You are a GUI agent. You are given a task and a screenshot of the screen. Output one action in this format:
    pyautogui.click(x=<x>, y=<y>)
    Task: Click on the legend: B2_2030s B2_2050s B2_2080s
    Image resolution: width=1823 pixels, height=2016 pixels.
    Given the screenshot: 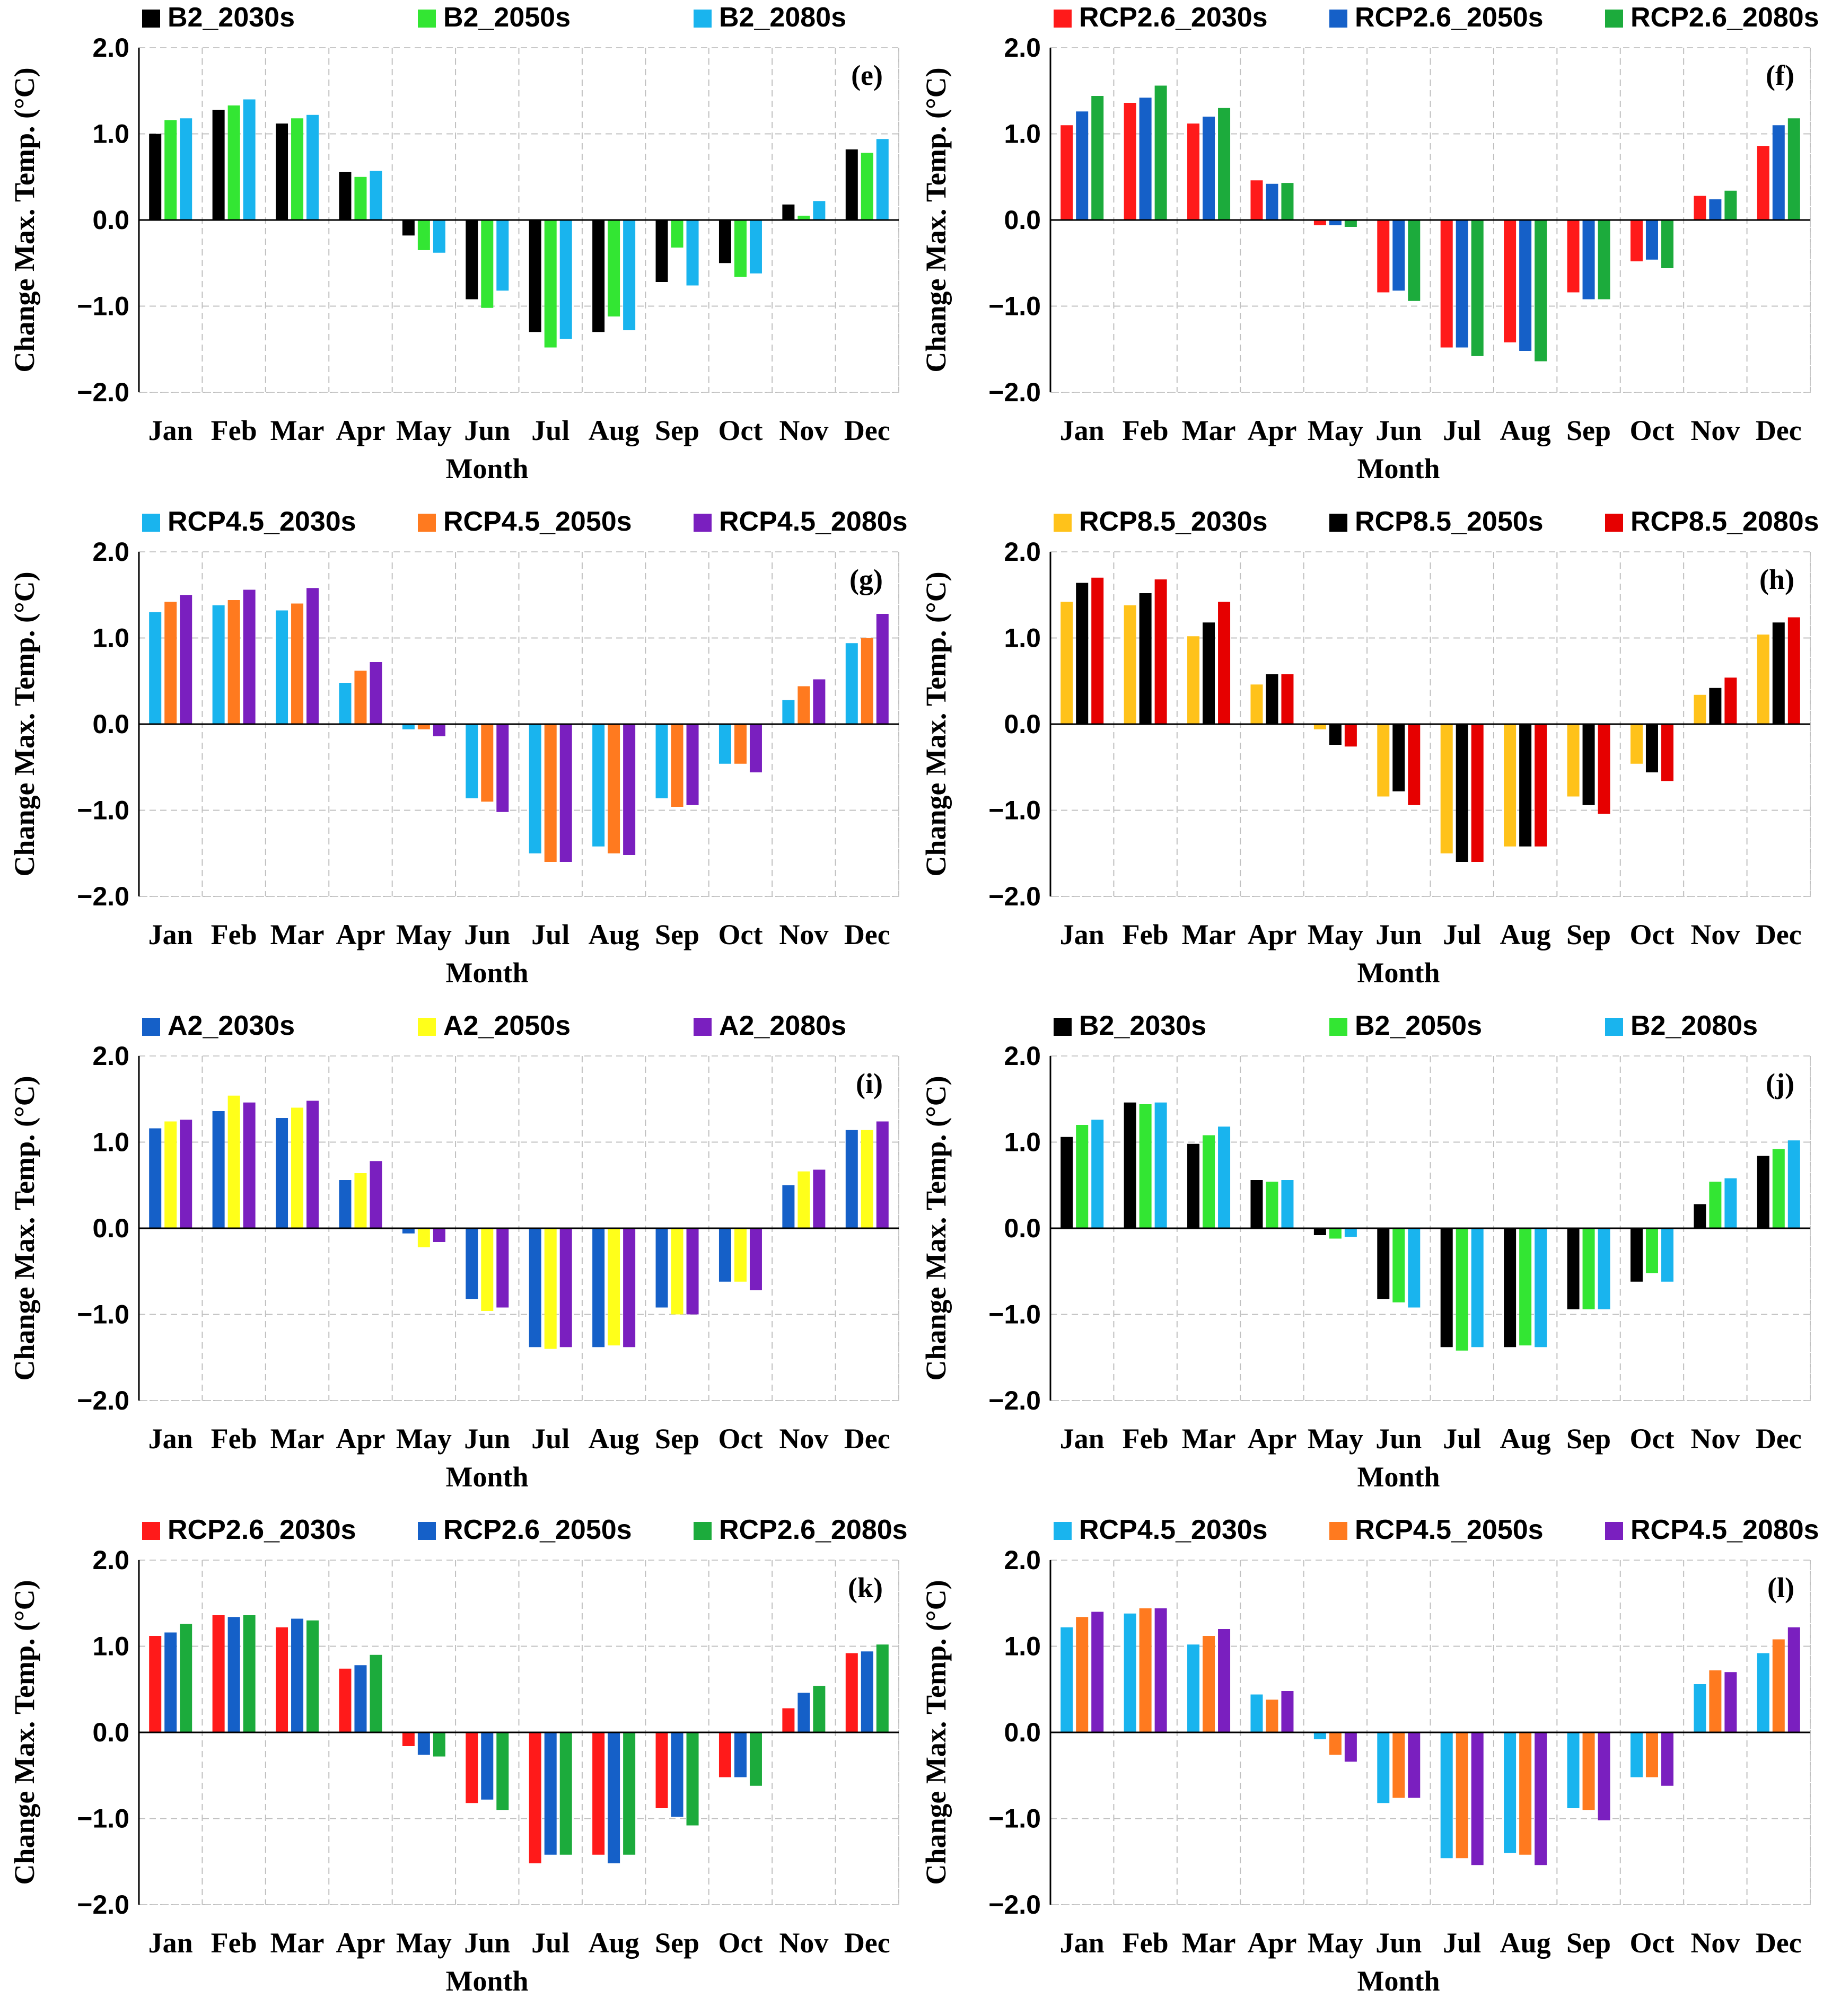 What is the action you would take?
    pyautogui.click(x=494, y=17)
    